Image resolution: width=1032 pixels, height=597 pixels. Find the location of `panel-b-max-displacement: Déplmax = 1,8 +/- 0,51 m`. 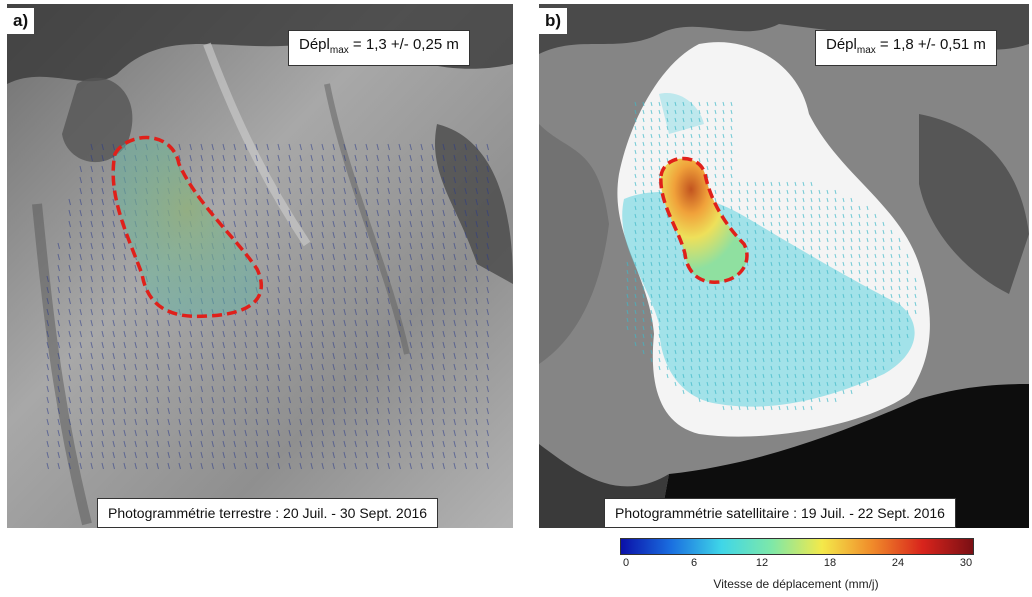

panel-b-max-displacement: Déplmax = 1,8 +/- 0,51 m is located at coordinates (906, 48).